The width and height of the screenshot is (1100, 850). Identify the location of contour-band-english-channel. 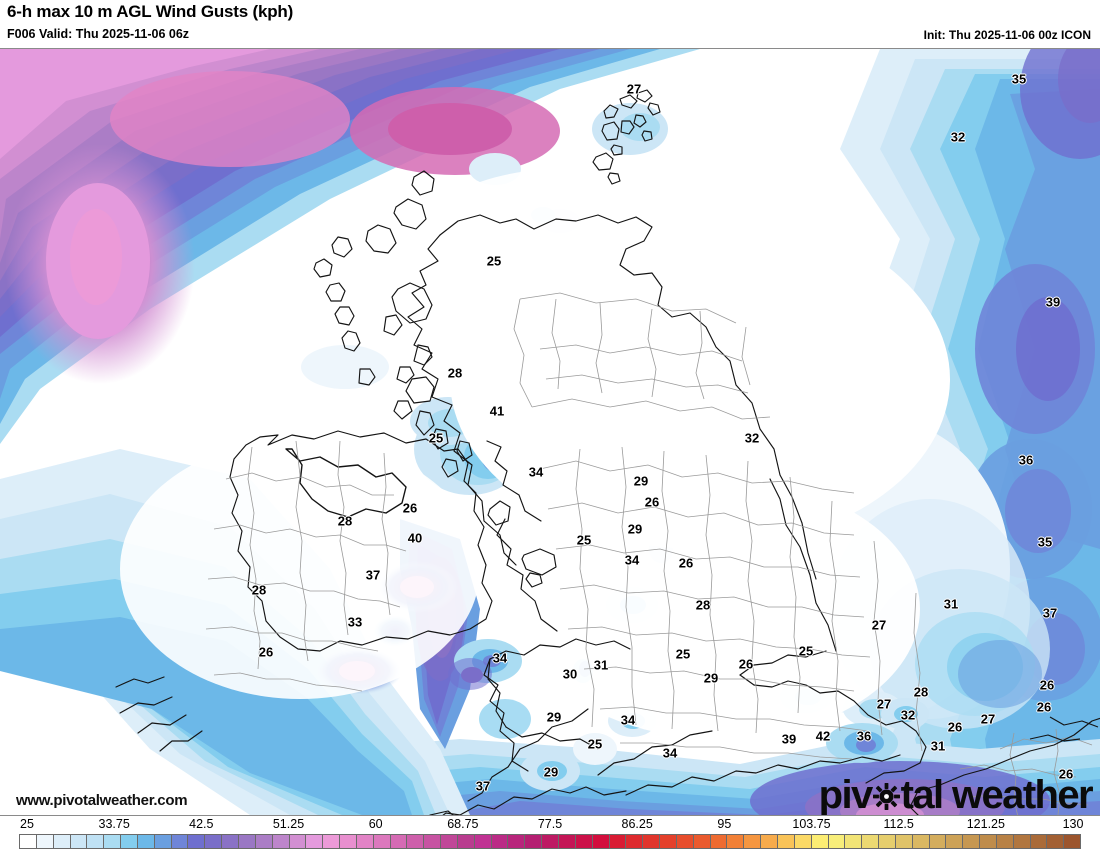
(675, 777).